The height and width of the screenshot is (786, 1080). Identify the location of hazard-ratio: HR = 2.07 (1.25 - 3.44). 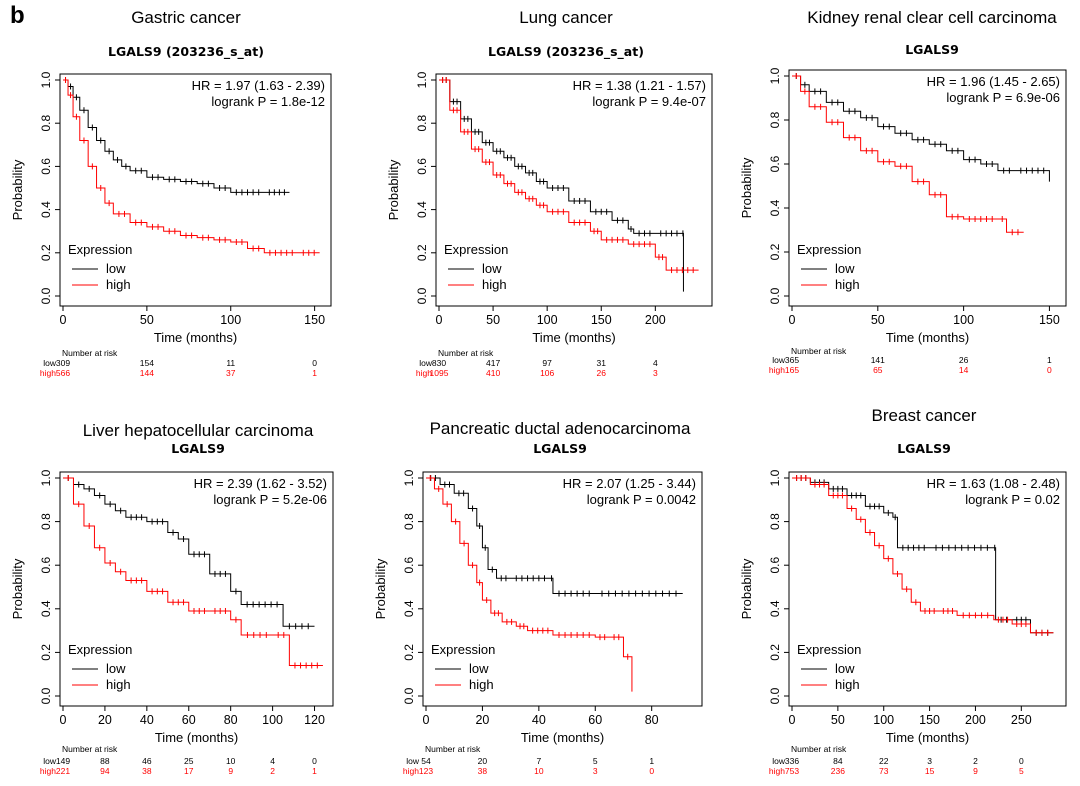
(629, 483).